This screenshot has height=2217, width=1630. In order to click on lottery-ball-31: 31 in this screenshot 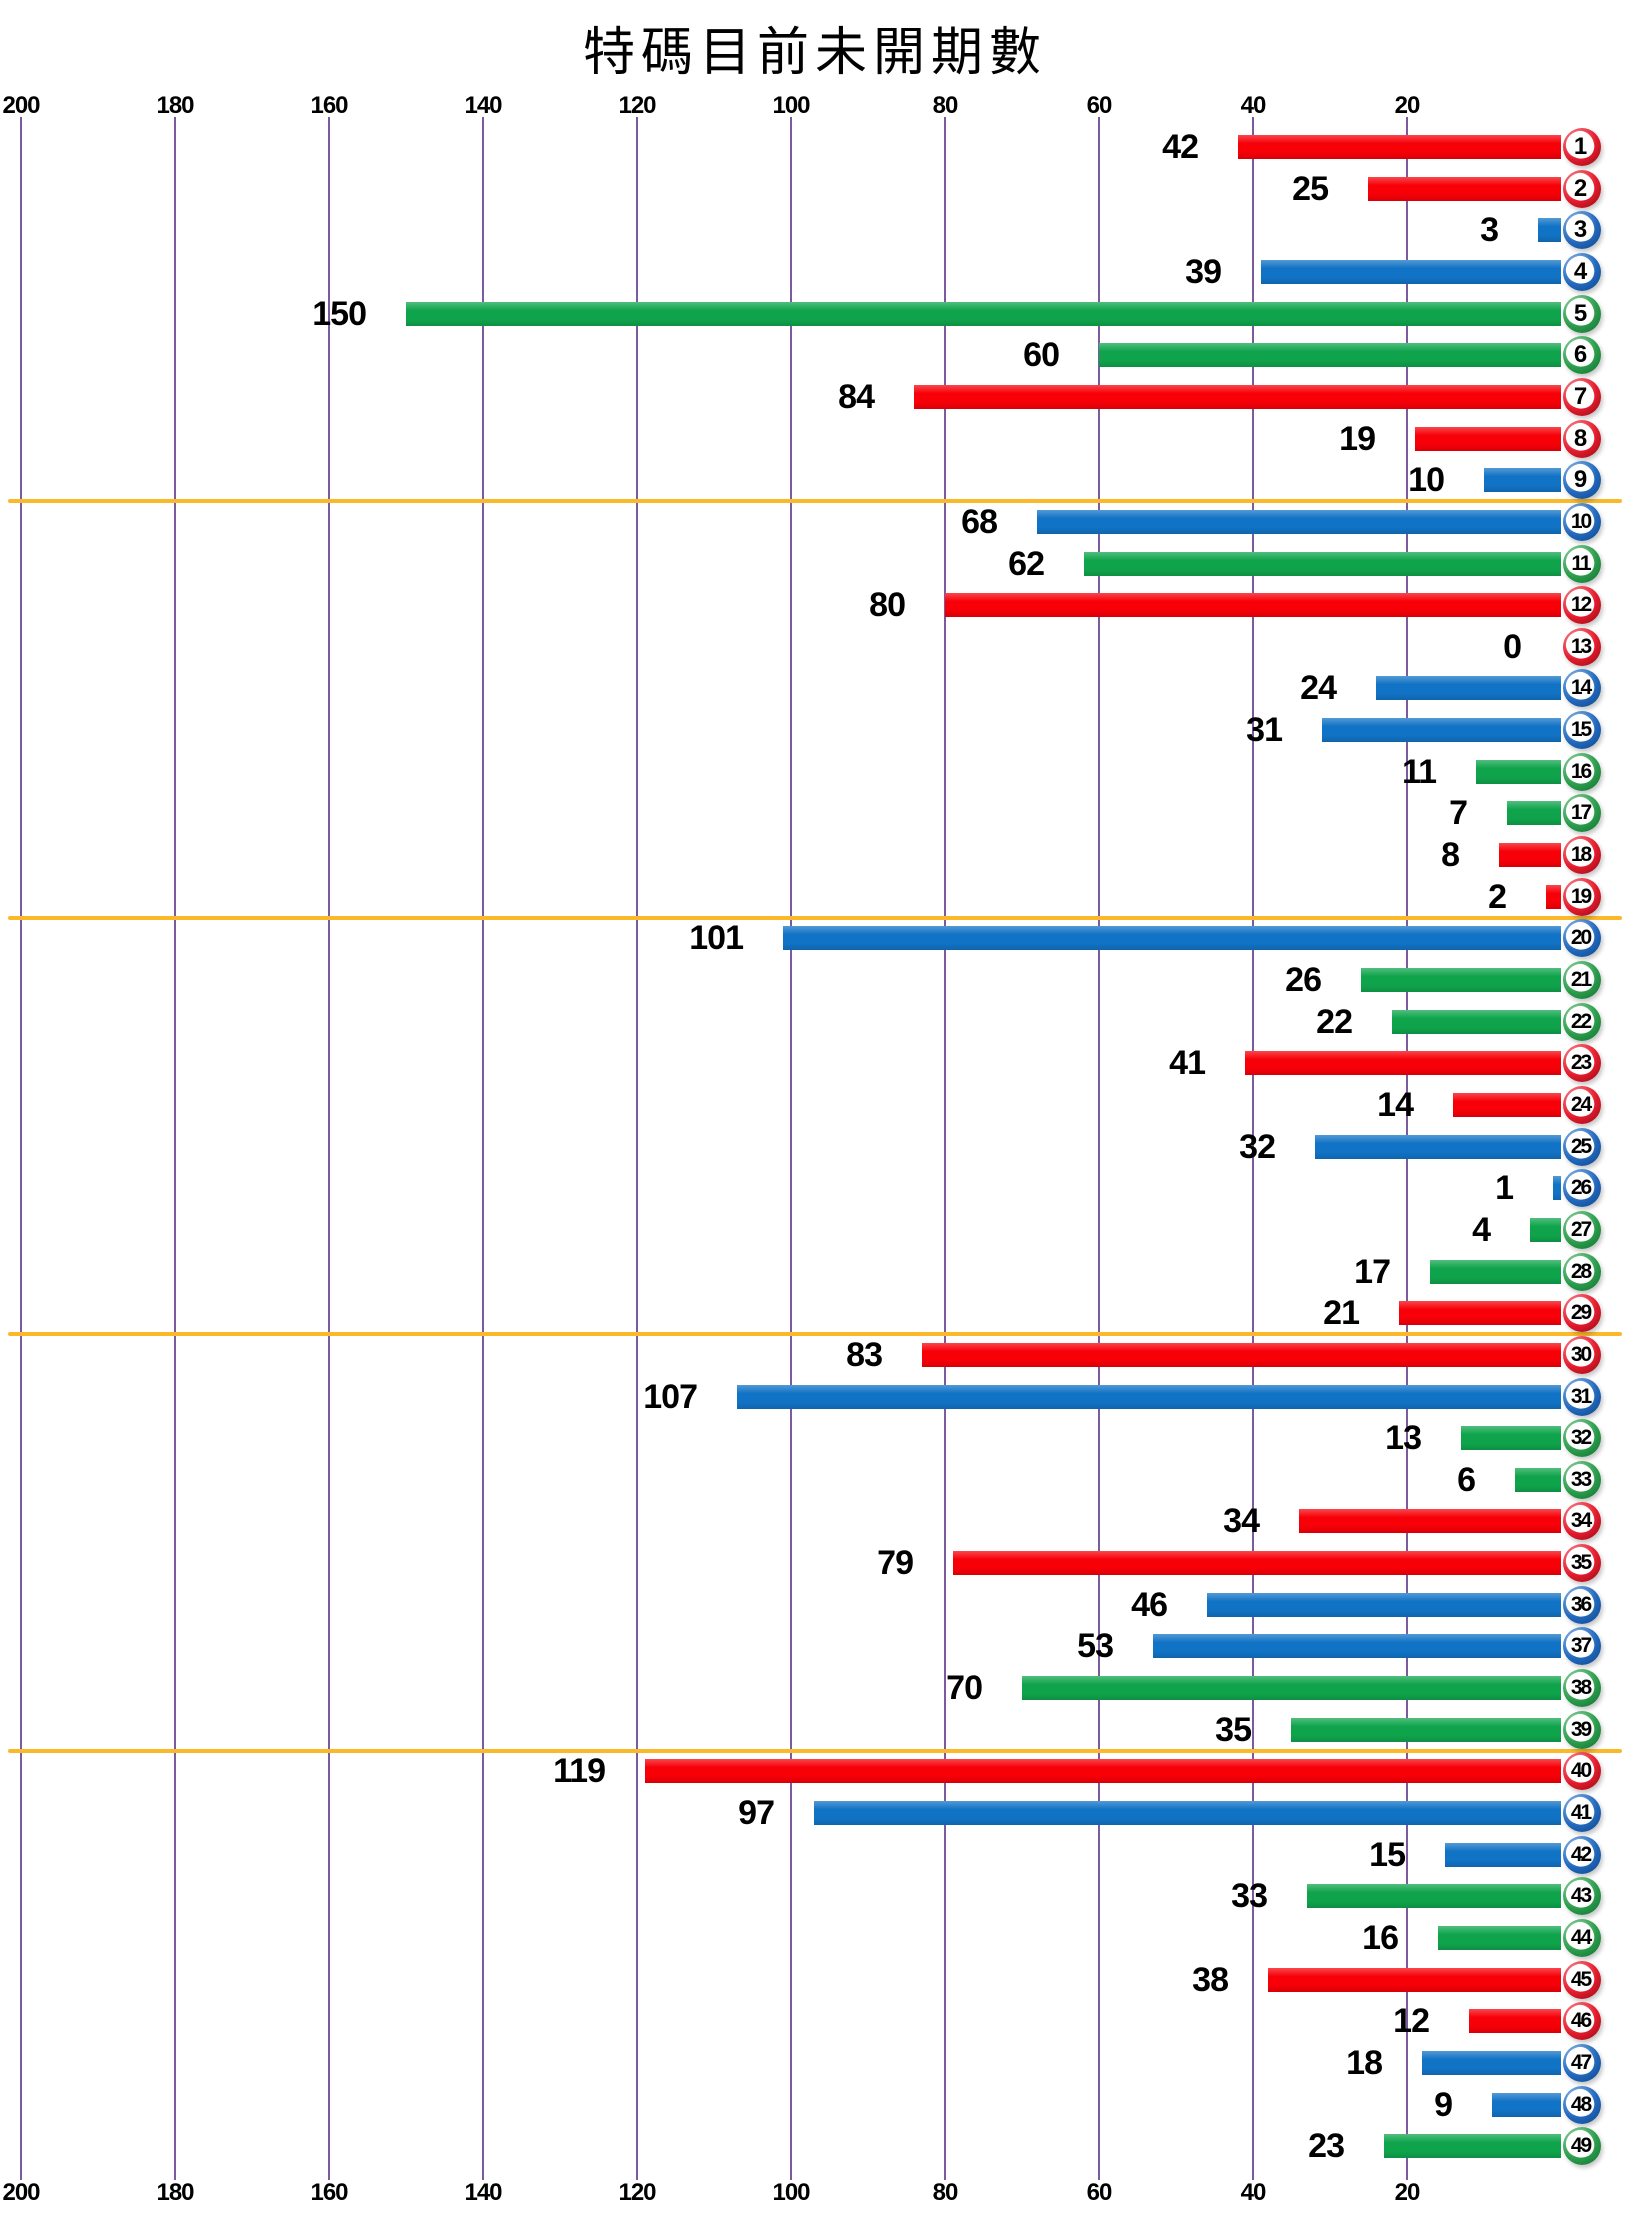, I will do `click(1582, 1397)`.